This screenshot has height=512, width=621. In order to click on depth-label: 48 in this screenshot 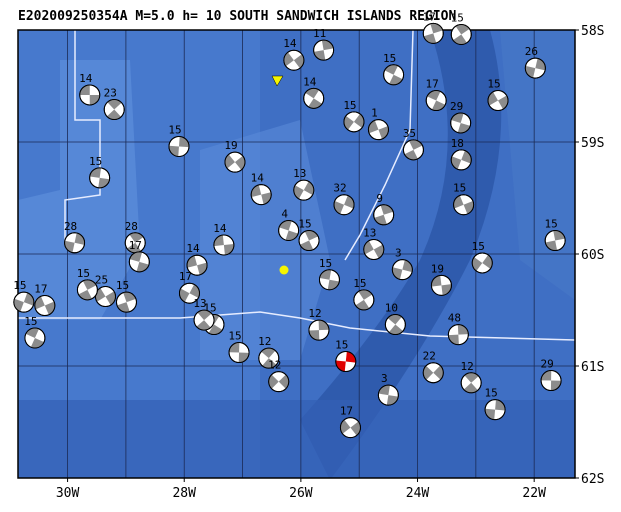, I will do `click(454, 318)`.